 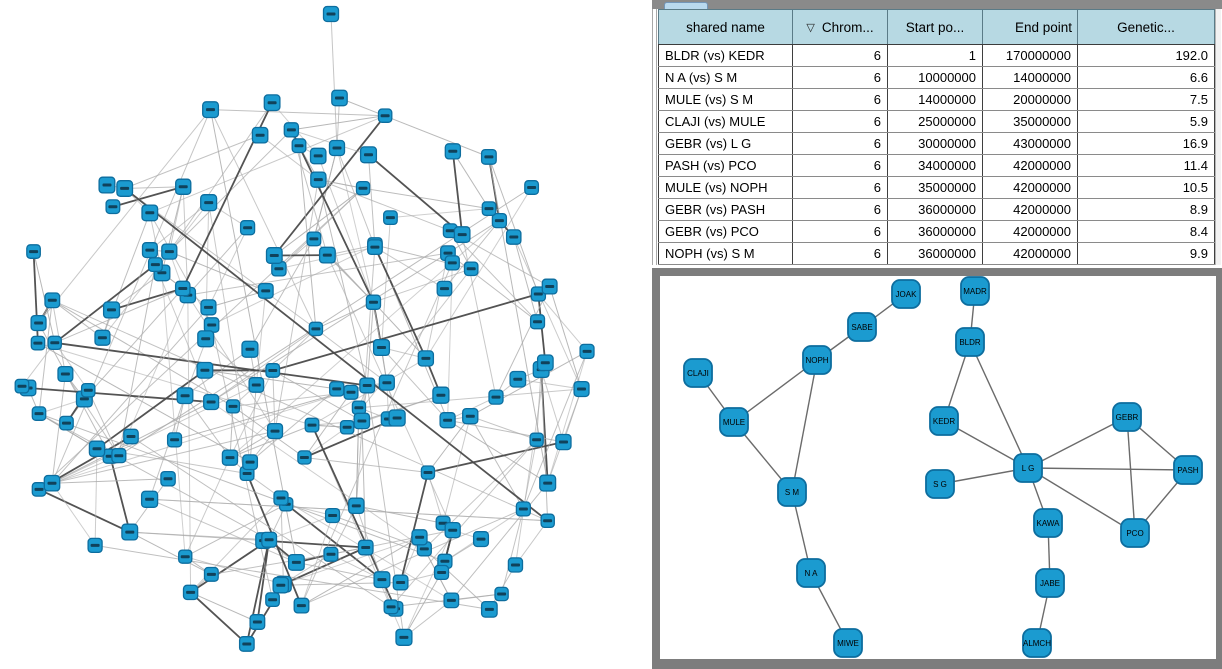 I want to click on table-row: GEBR (vs) PASH 6 36000000 42000000 8.9, so click(x=936, y=209).